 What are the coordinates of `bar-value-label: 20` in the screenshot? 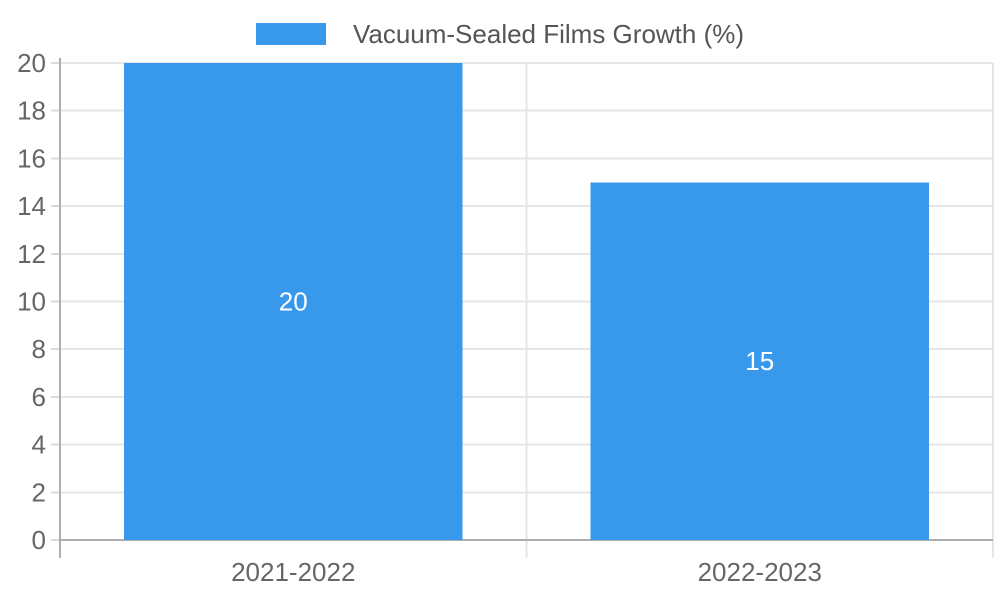 It's located at (293, 302).